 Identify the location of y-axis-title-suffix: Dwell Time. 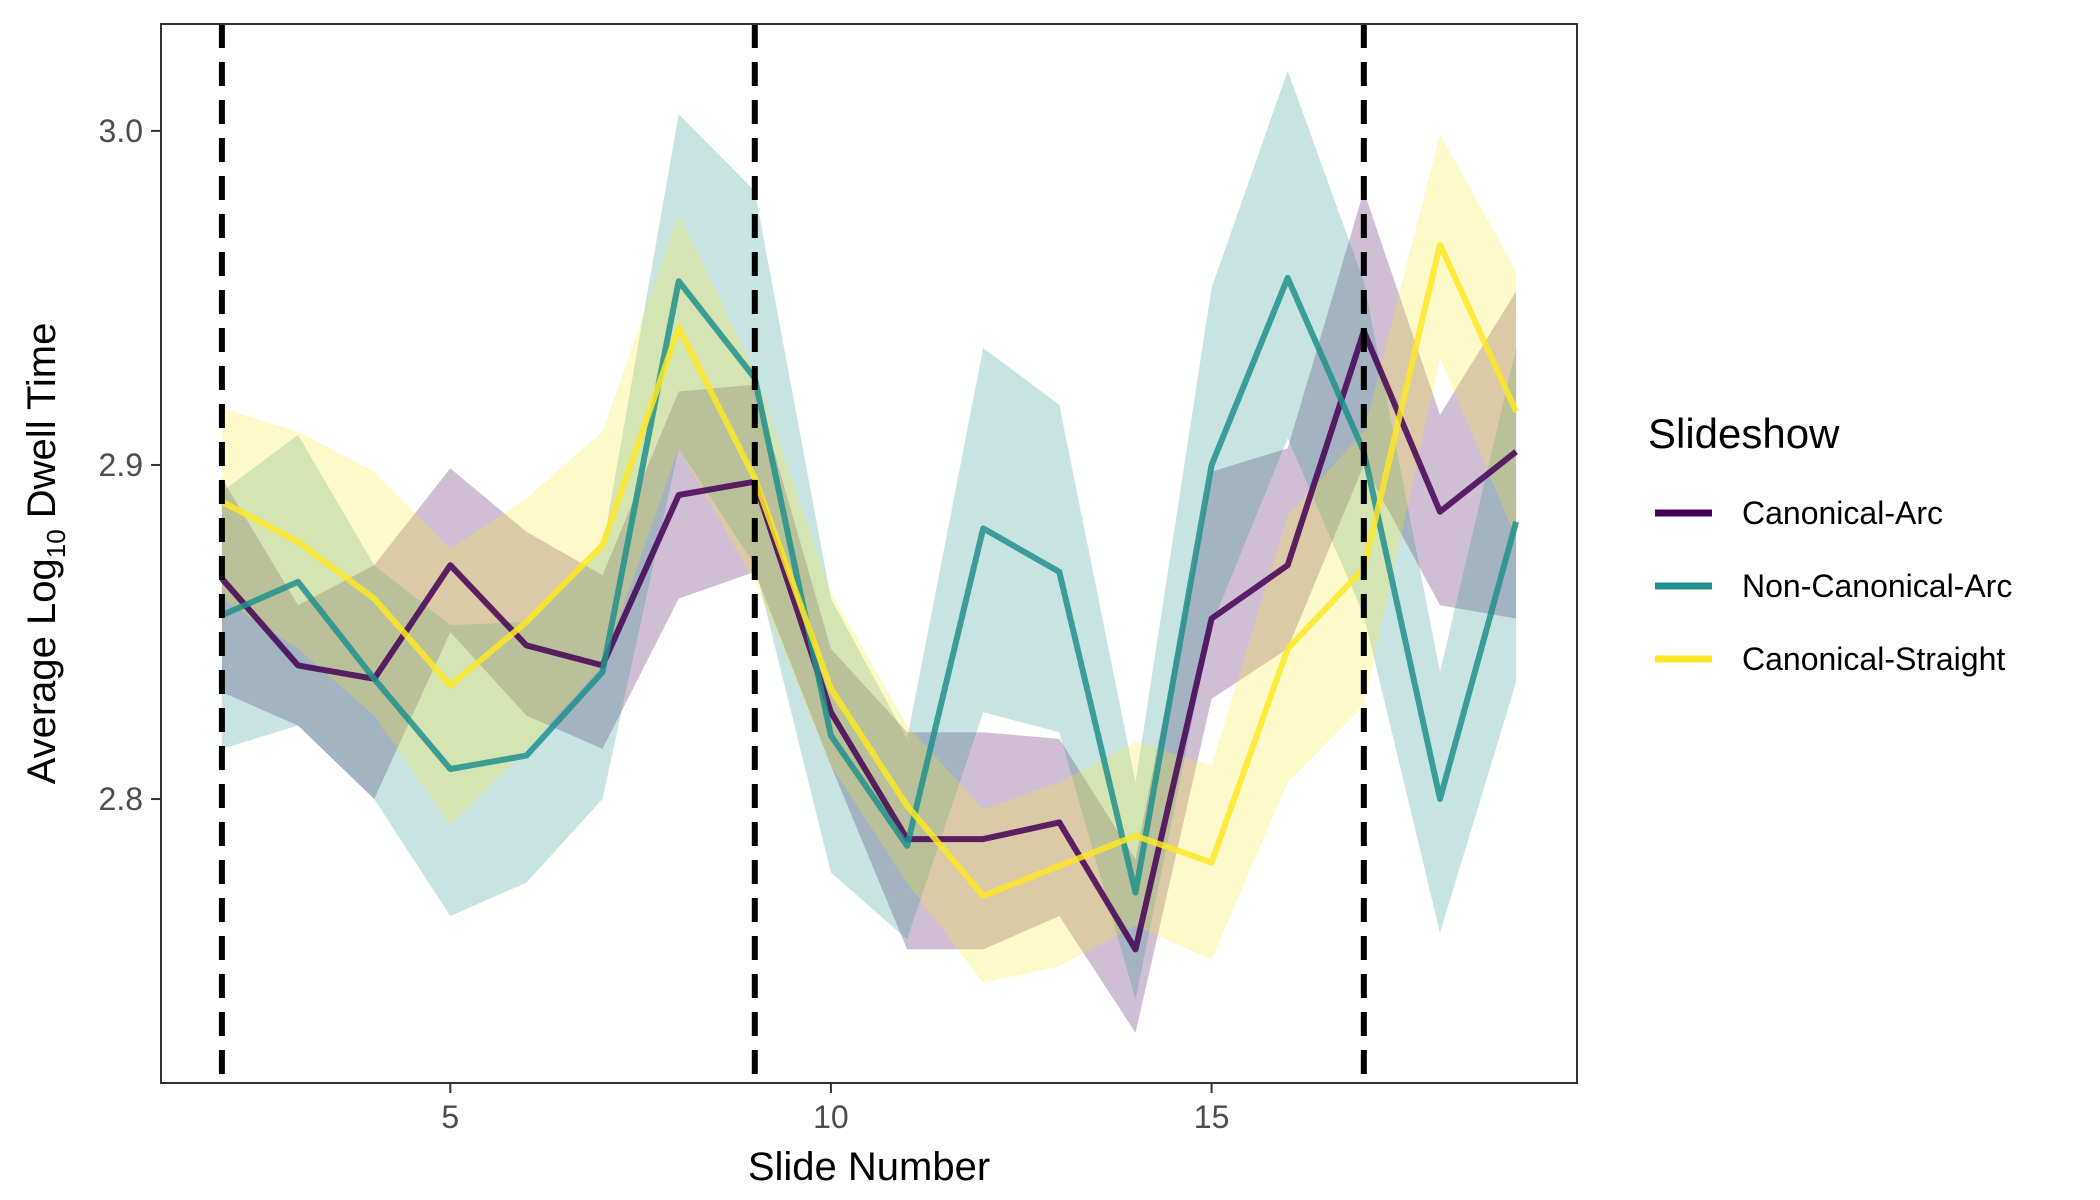
(42, 426).